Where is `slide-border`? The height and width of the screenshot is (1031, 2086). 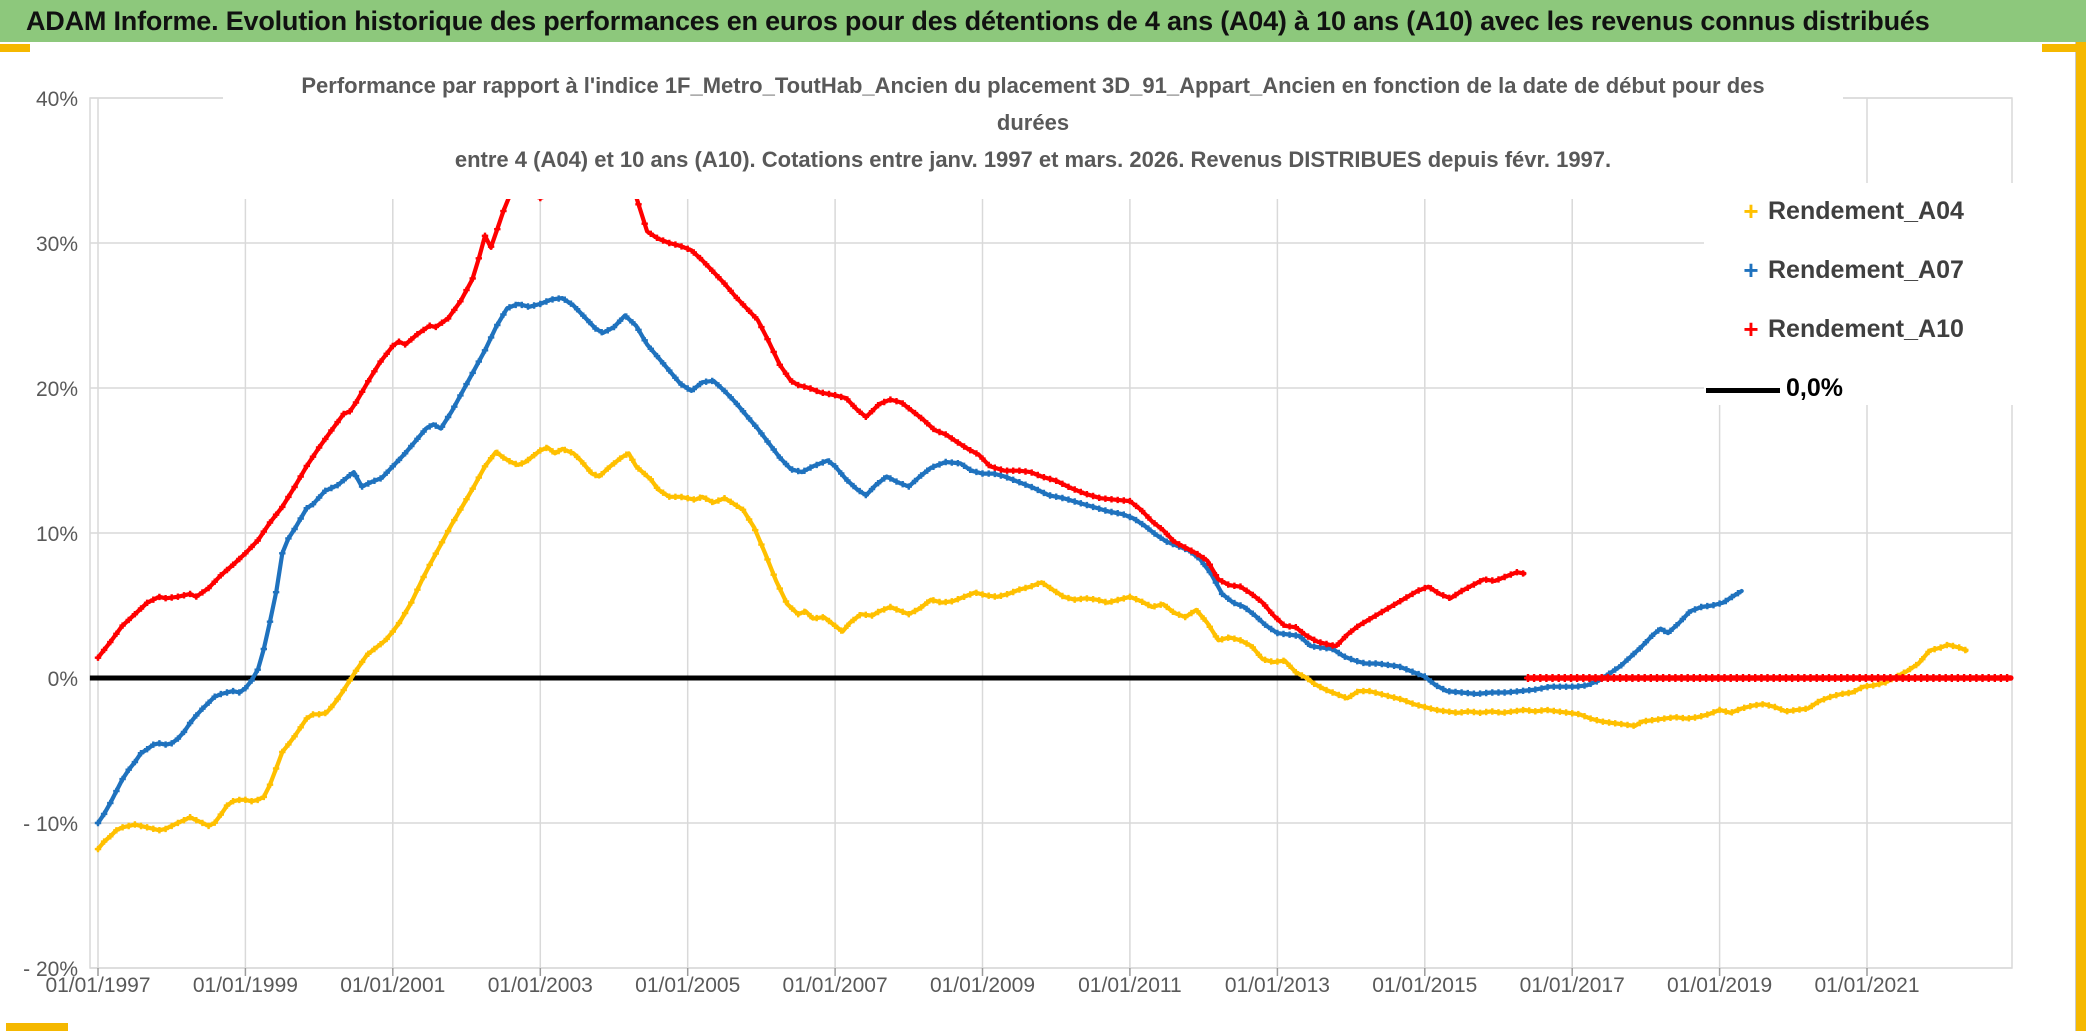
slide-border is located at coordinates (2075, 536).